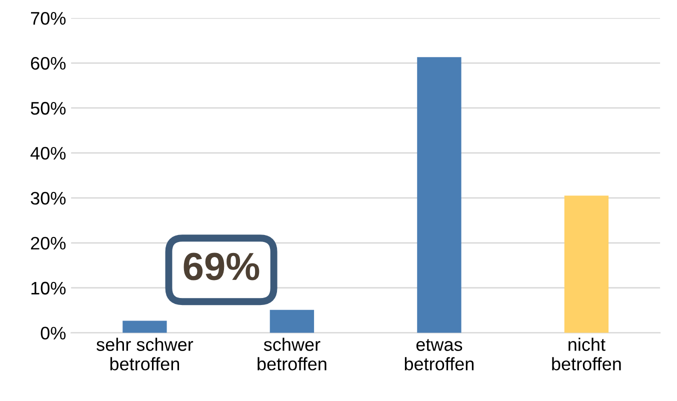 The image size is (677, 401). I want to click on x-tick-label: schwer betroffen, so click(292, 354).